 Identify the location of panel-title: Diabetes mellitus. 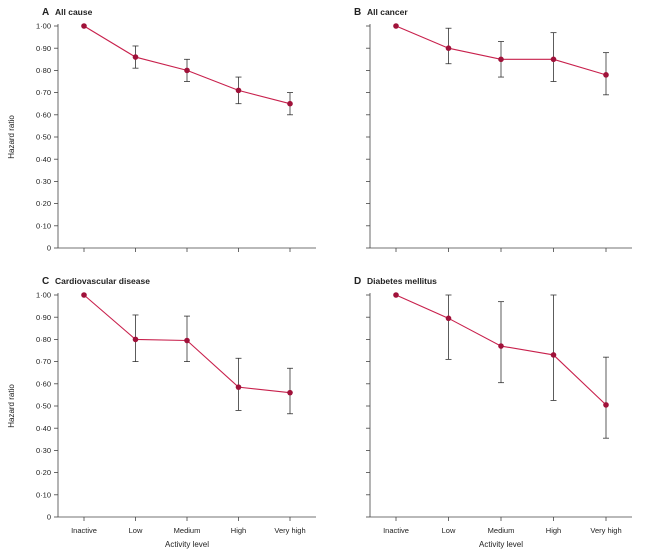
(402, 281).